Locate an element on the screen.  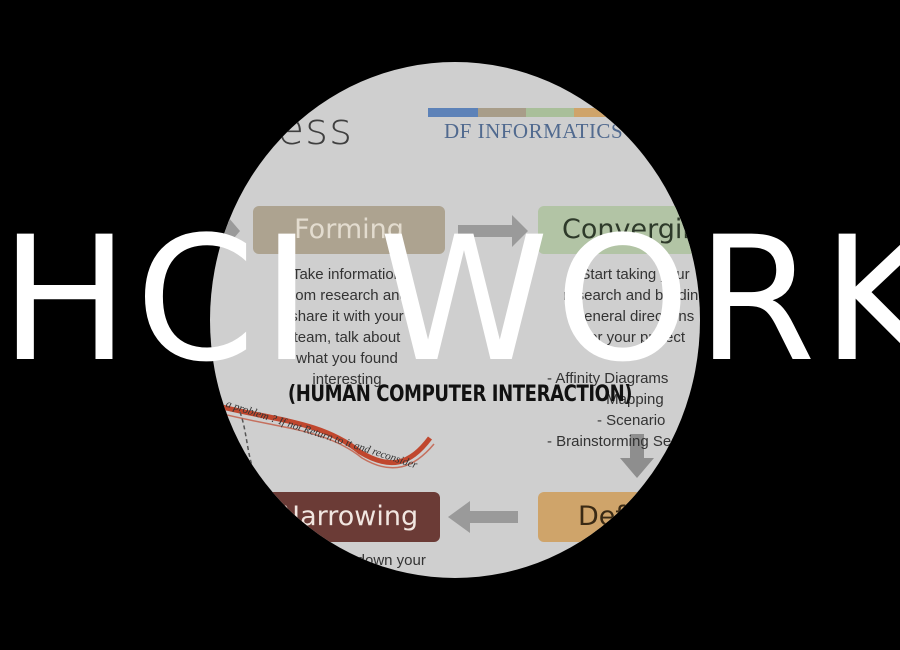
forming-line: share it with your is located at coordinates (347, 316).